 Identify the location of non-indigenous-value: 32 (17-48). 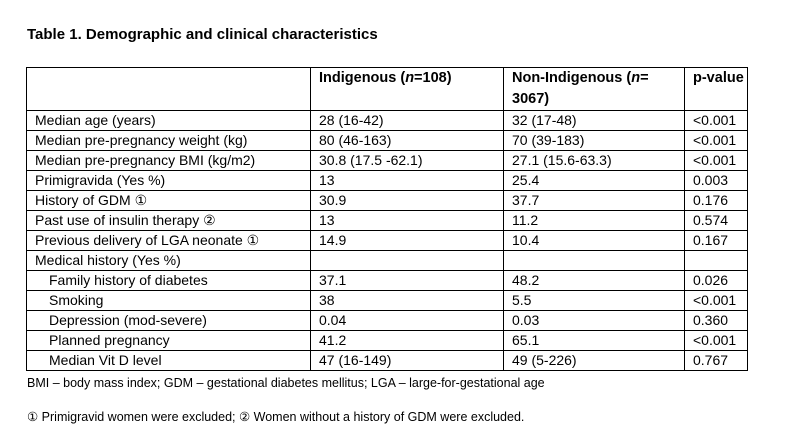
(594, 120).